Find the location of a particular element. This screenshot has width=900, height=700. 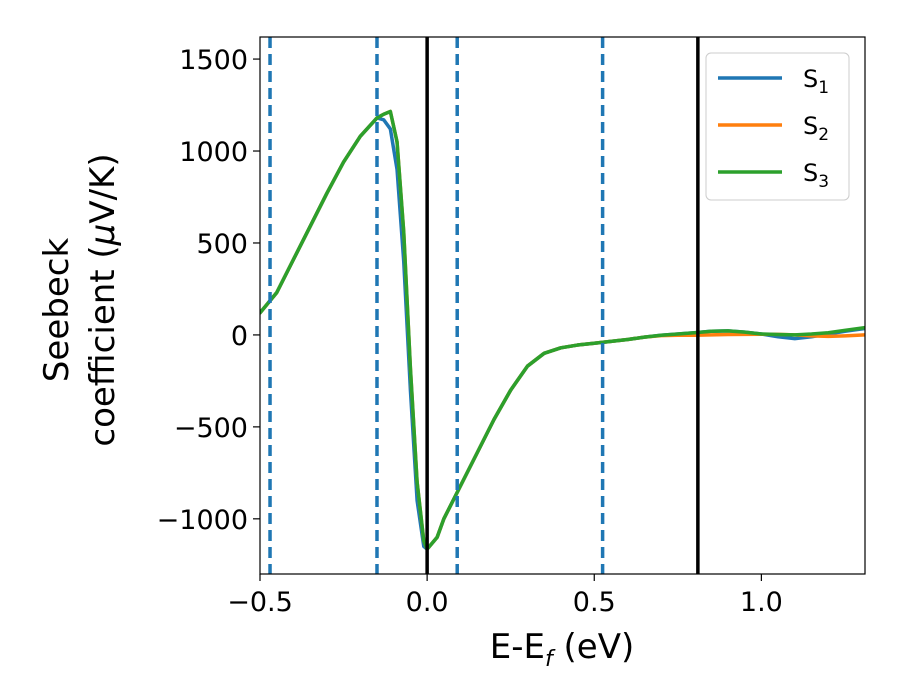

y-axis: 1500 1000 500 0 −500 −1000 is located at coordinates (208, 290).